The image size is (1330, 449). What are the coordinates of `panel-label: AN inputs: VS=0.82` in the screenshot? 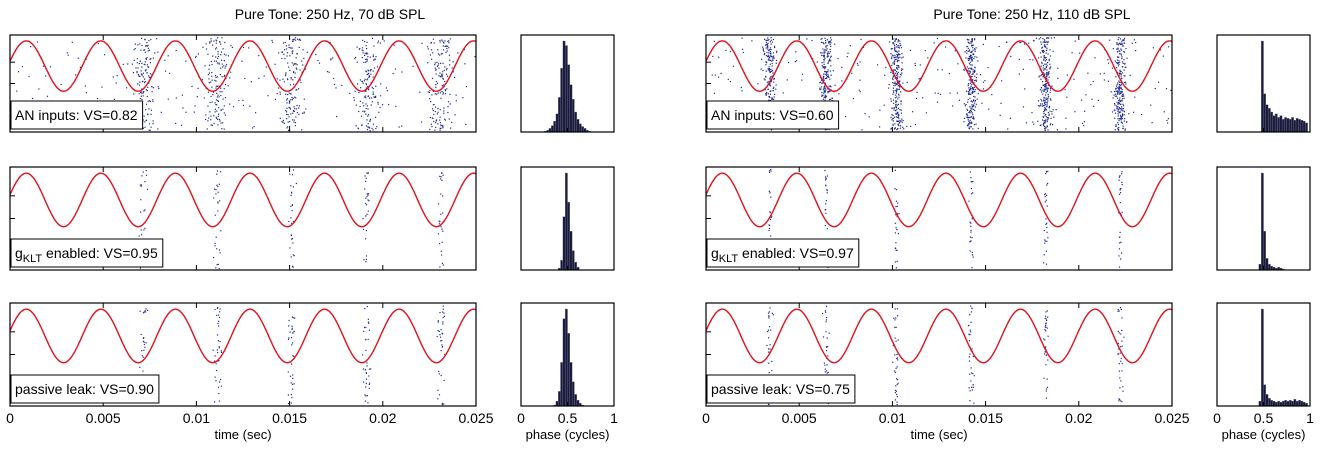 It's located at (76, 115).